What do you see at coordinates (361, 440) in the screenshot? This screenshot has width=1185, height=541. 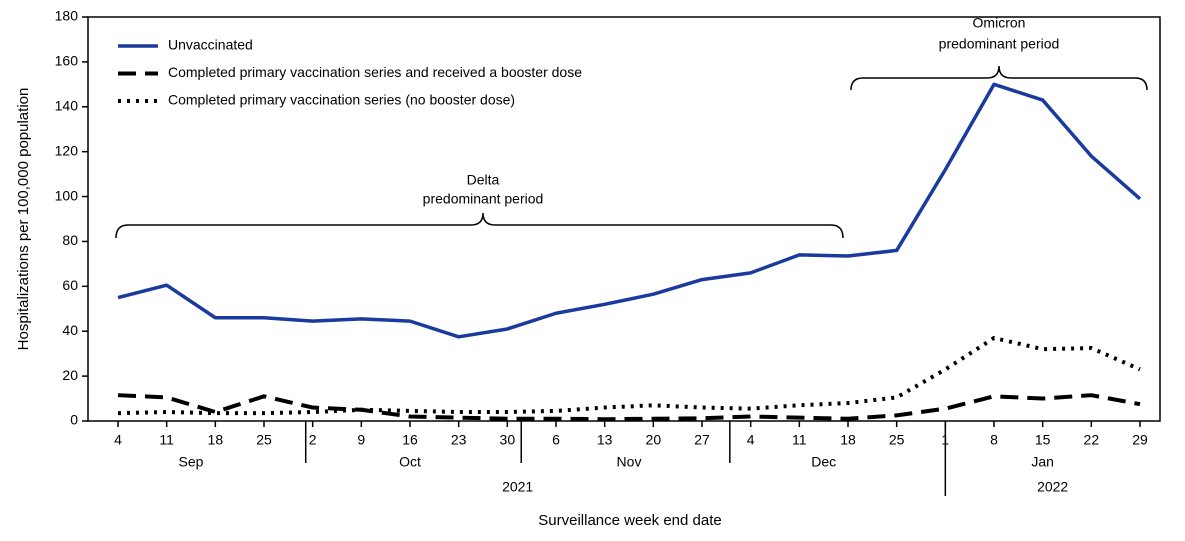 I see `x-tick-label: 9` at bounding box center [361, 440].